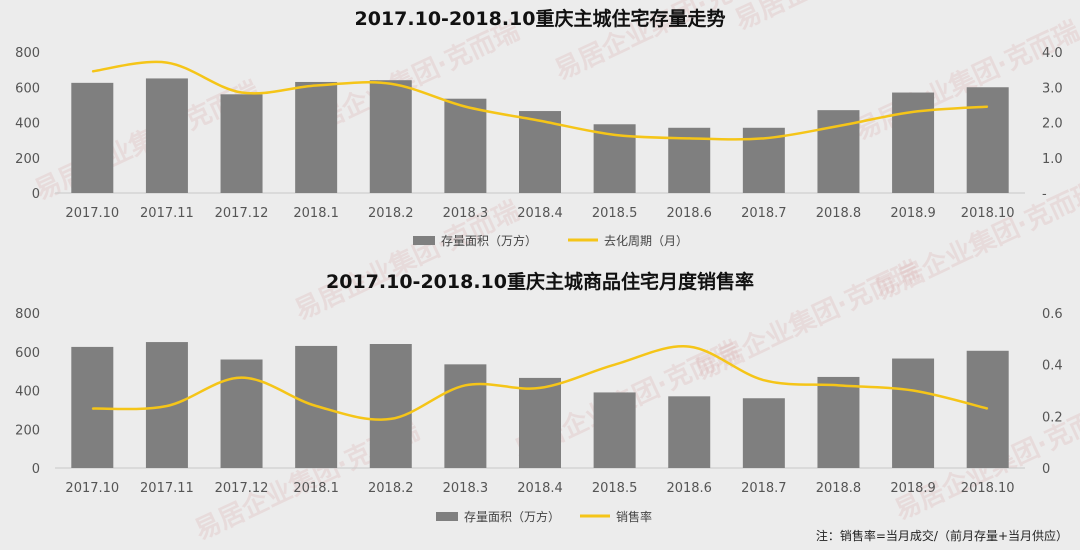 Image resolution: width=1080 pixels, height=550 pixels. Describe the element at coordinates (615, 488) in the screenshot. I see `x-tick-label: 2018.5` at that location.